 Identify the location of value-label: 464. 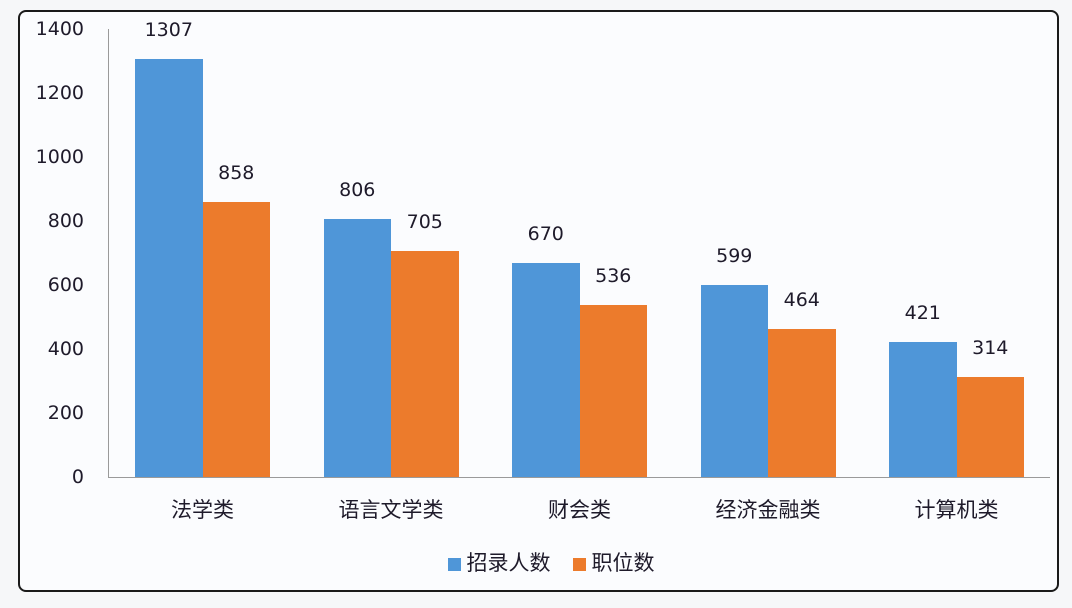
(801, 299).